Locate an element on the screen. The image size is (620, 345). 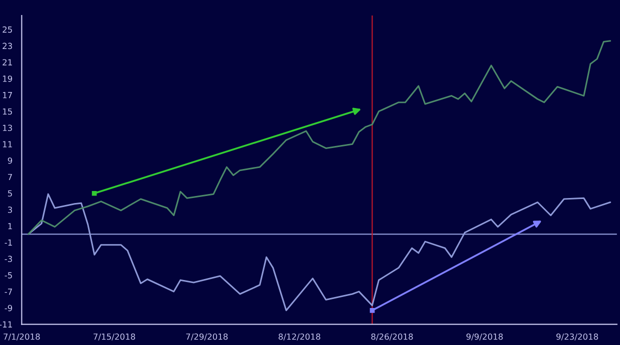
y-tick-label: 21 is located at coordinates (7, 62).